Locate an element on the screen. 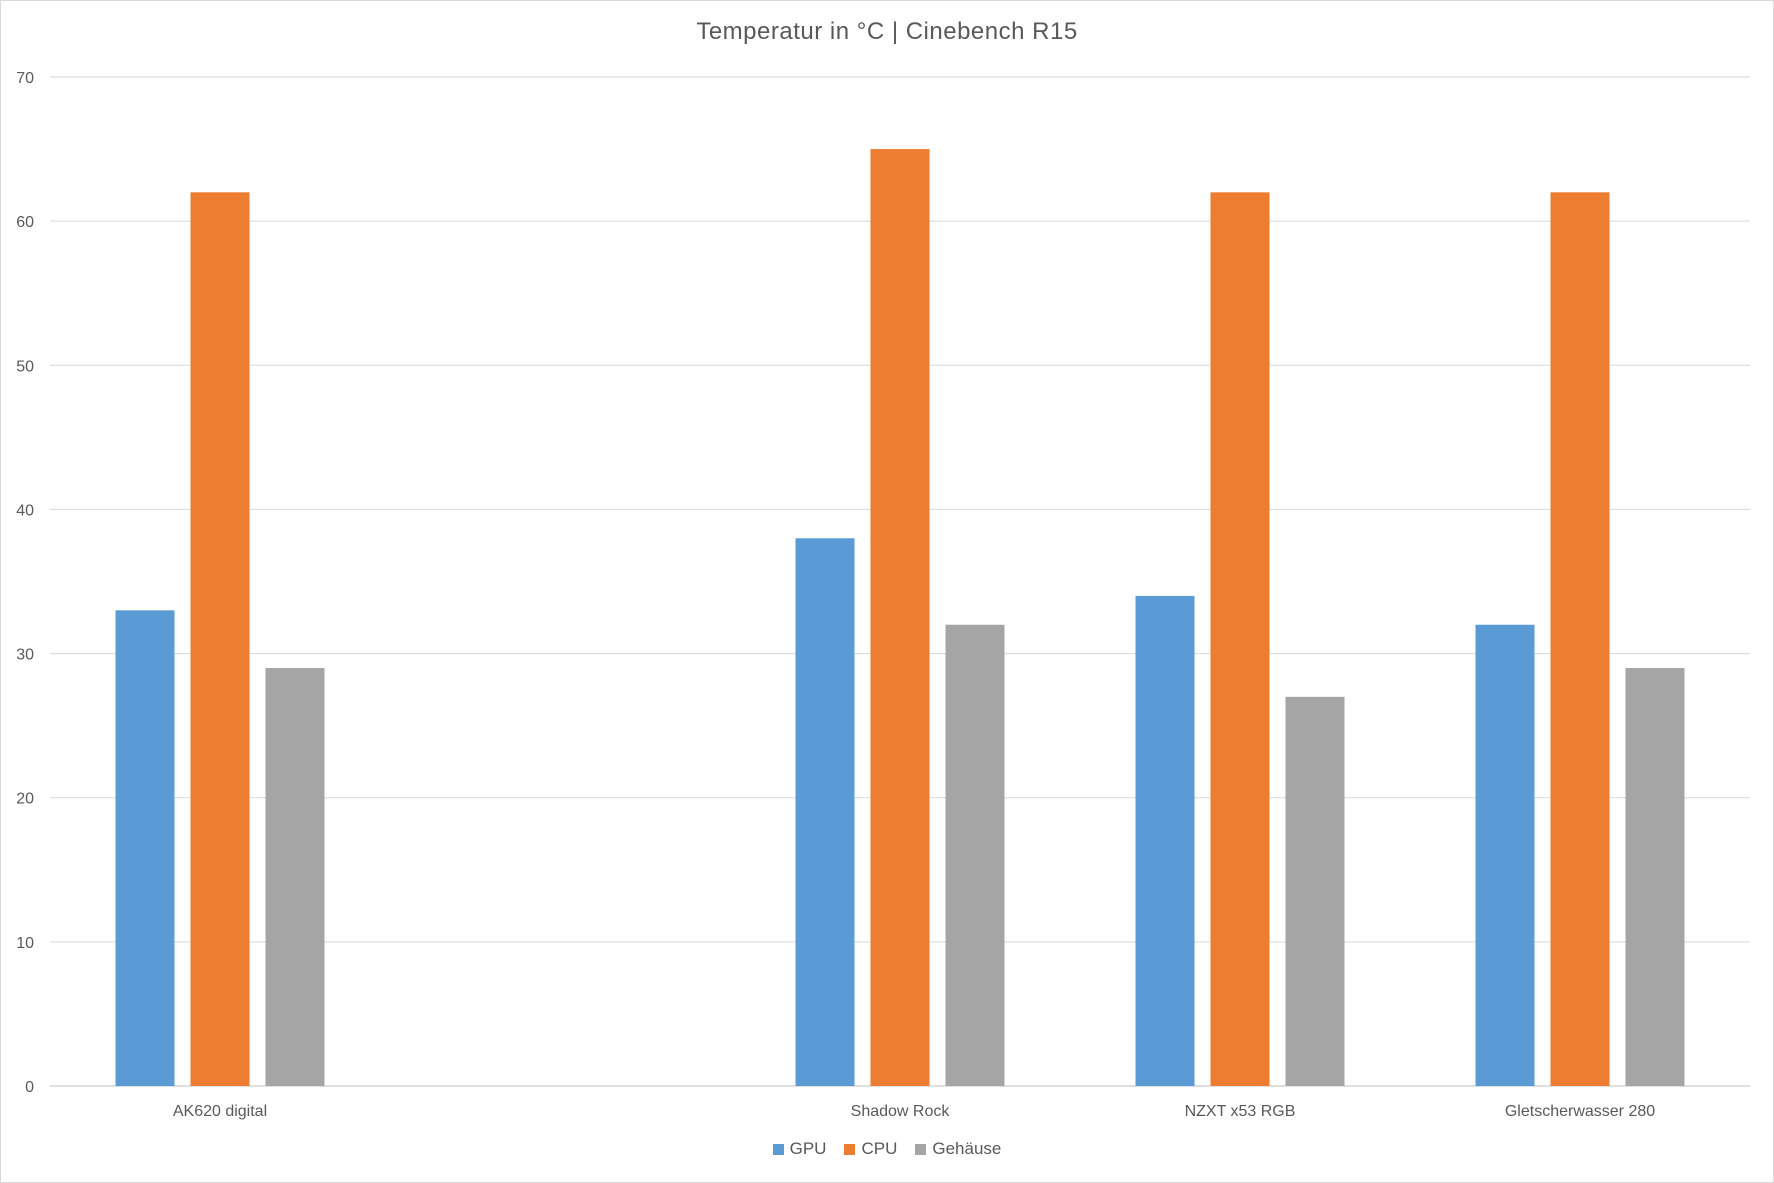 The height and width of the screenshot is (1183, 1774). y-tick-label: 30 is located at coordinates (25, 655).